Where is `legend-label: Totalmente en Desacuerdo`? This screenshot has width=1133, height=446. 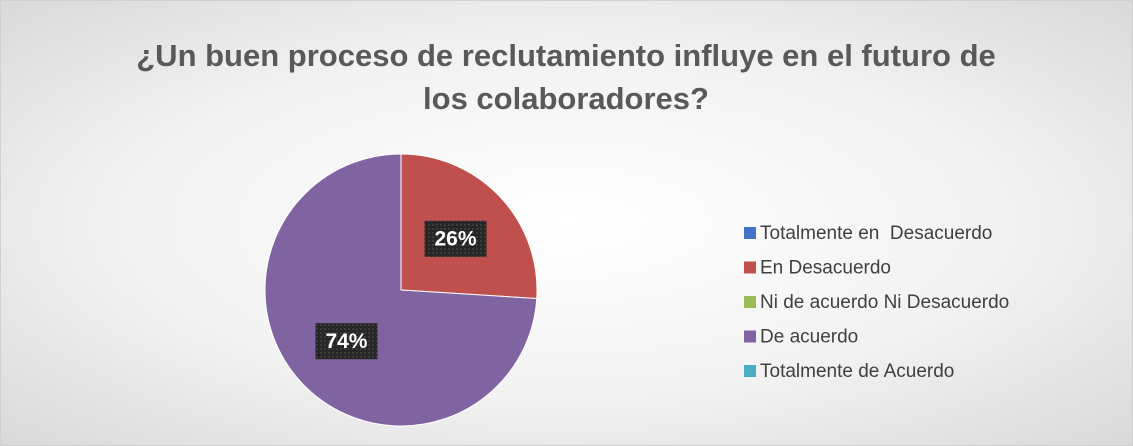 legend-label: Totalmente en Desacuerdo is located at coordinates (876, 233).